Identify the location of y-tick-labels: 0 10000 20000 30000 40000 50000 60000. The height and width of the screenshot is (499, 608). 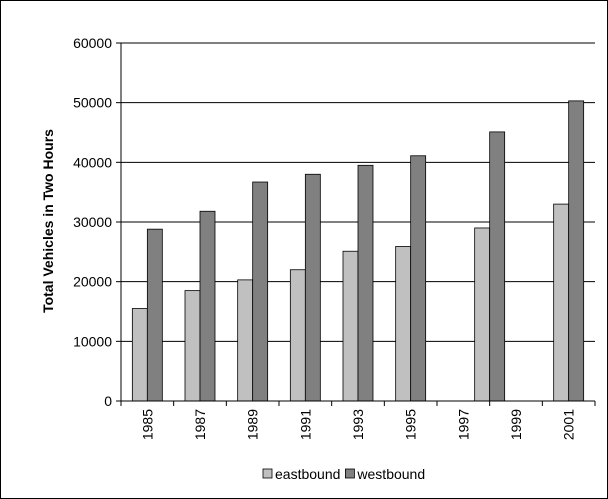
(92, 222).